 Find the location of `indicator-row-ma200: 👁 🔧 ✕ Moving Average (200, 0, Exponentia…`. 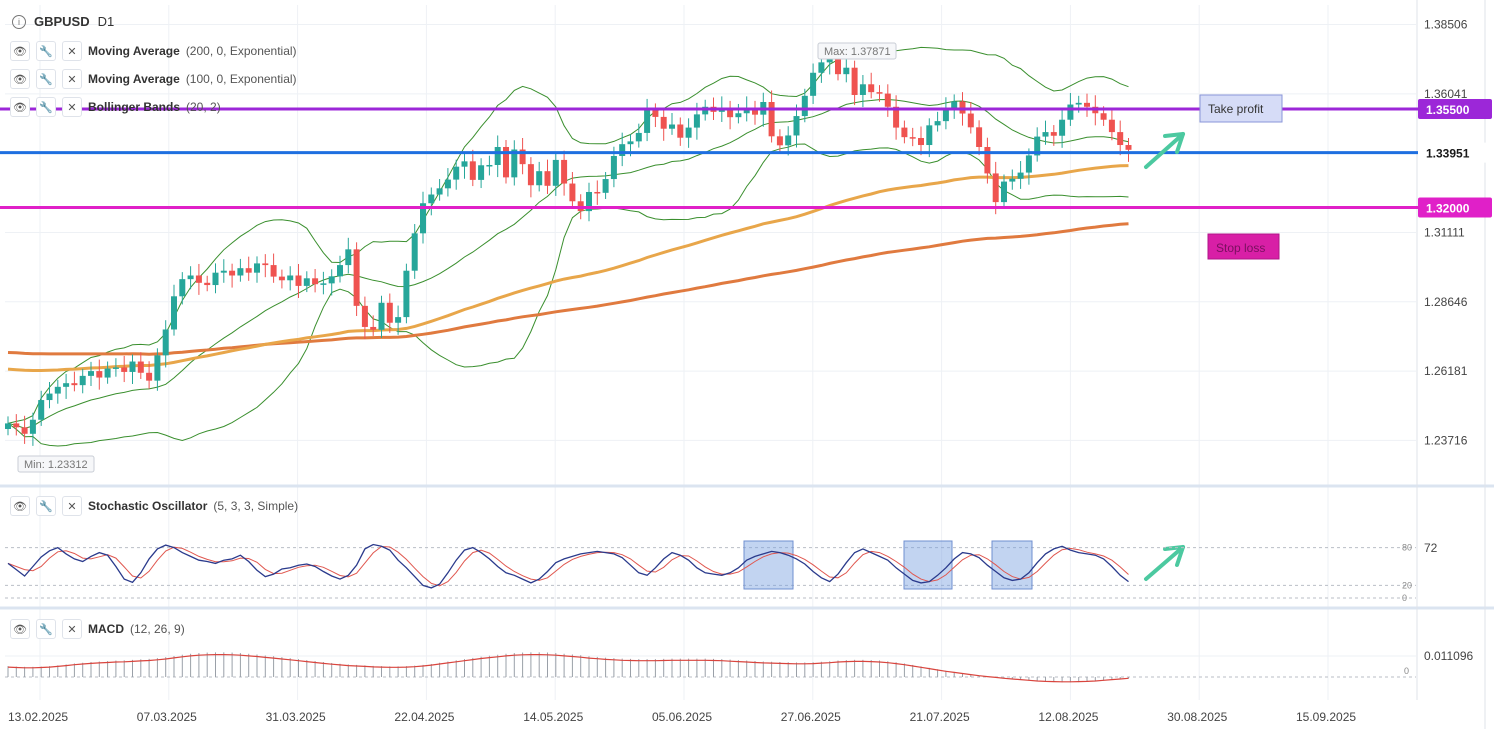

indicator-row-ma200: 👁 🔧 ✕ Moving Average (200, 0, Exponentia… is located at coordinates (153, 51).